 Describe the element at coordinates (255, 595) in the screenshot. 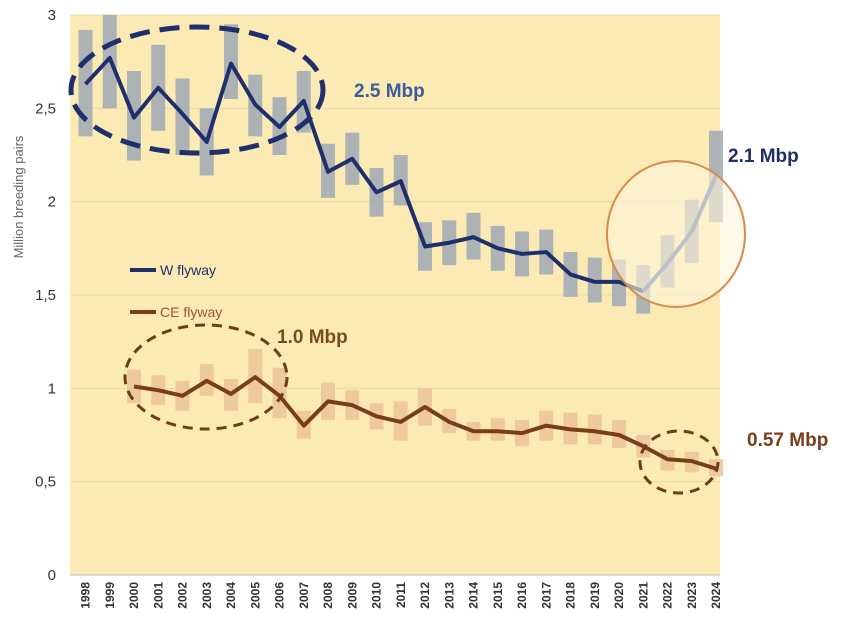

I see `x-tick-label: 2005` at that location.